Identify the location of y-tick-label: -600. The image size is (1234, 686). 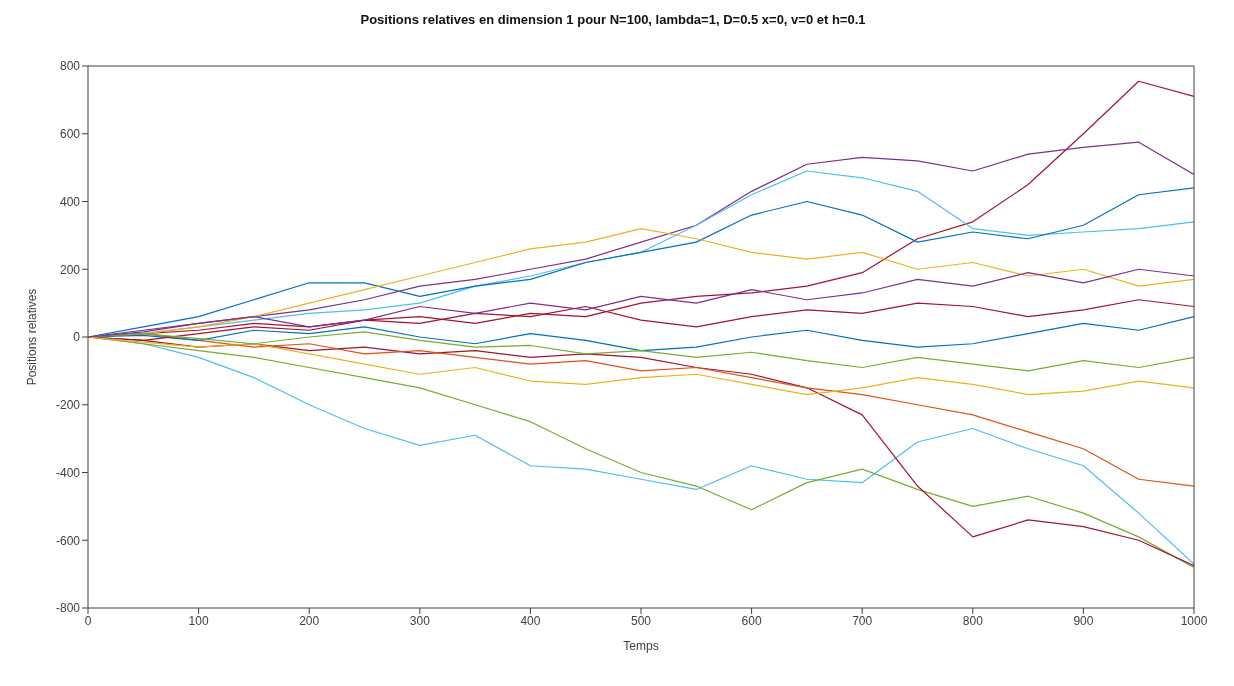
(68, 540).